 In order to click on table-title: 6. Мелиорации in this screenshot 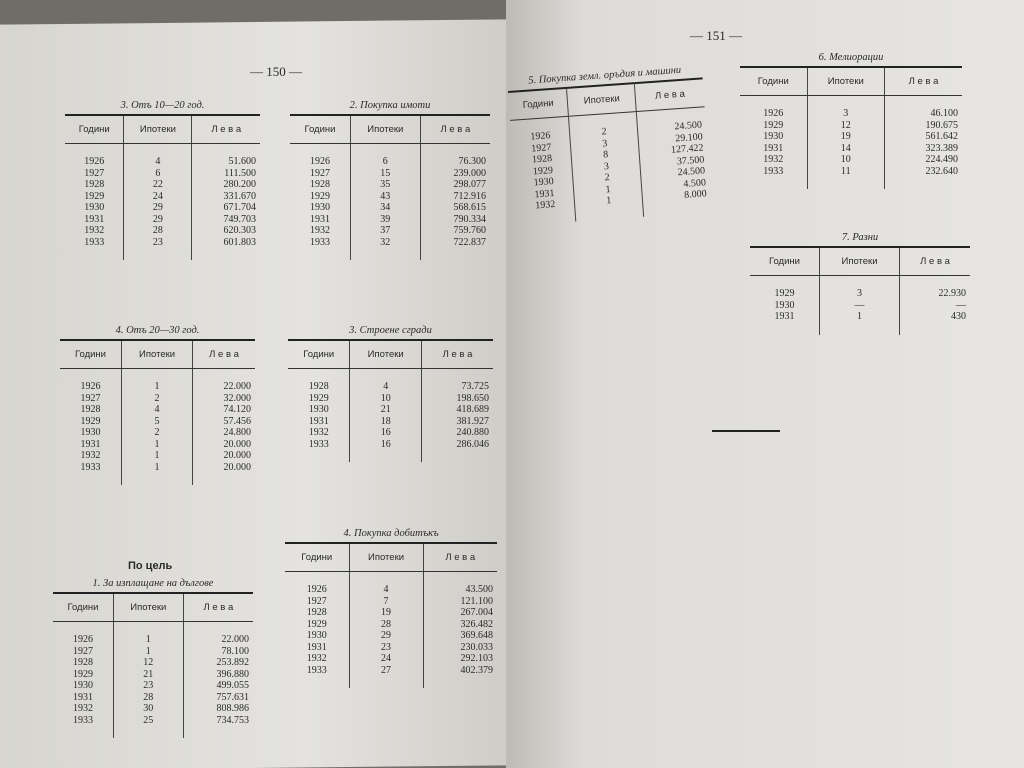, I will do `click(851, 57)`.